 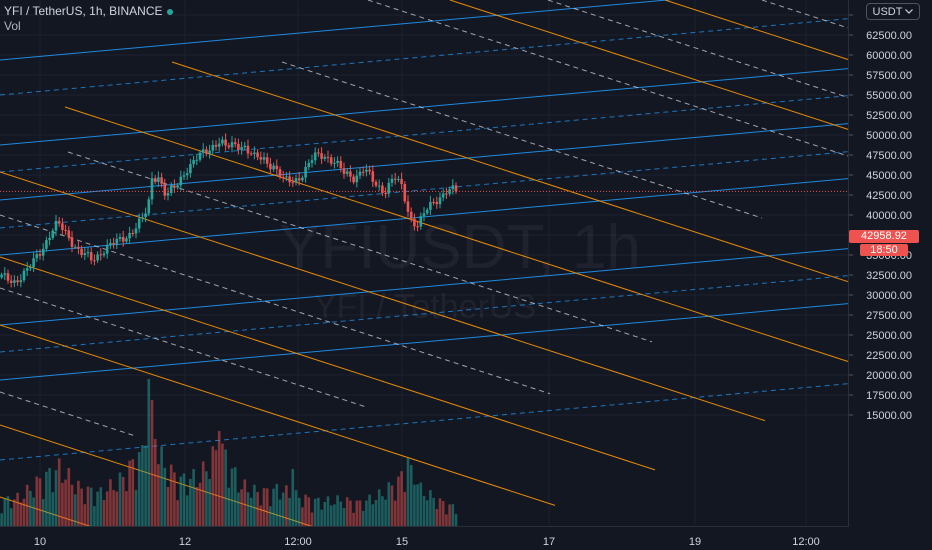 I want to click on price-tick-label: 45000.00, so click(x=889, y=176).